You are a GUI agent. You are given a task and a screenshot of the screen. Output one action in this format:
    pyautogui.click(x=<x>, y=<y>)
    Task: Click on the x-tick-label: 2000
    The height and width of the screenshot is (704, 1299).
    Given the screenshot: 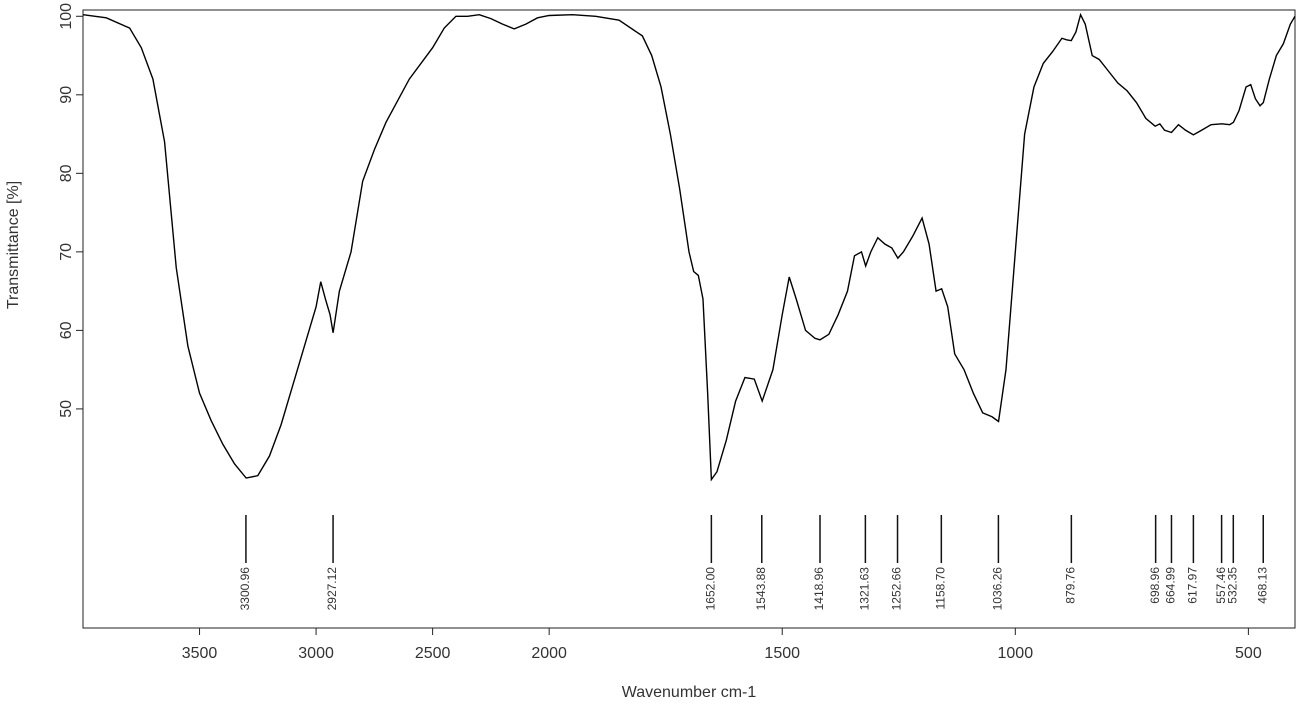 What is the action you would take?
    pyautogui.click(x=549, y=653)
    